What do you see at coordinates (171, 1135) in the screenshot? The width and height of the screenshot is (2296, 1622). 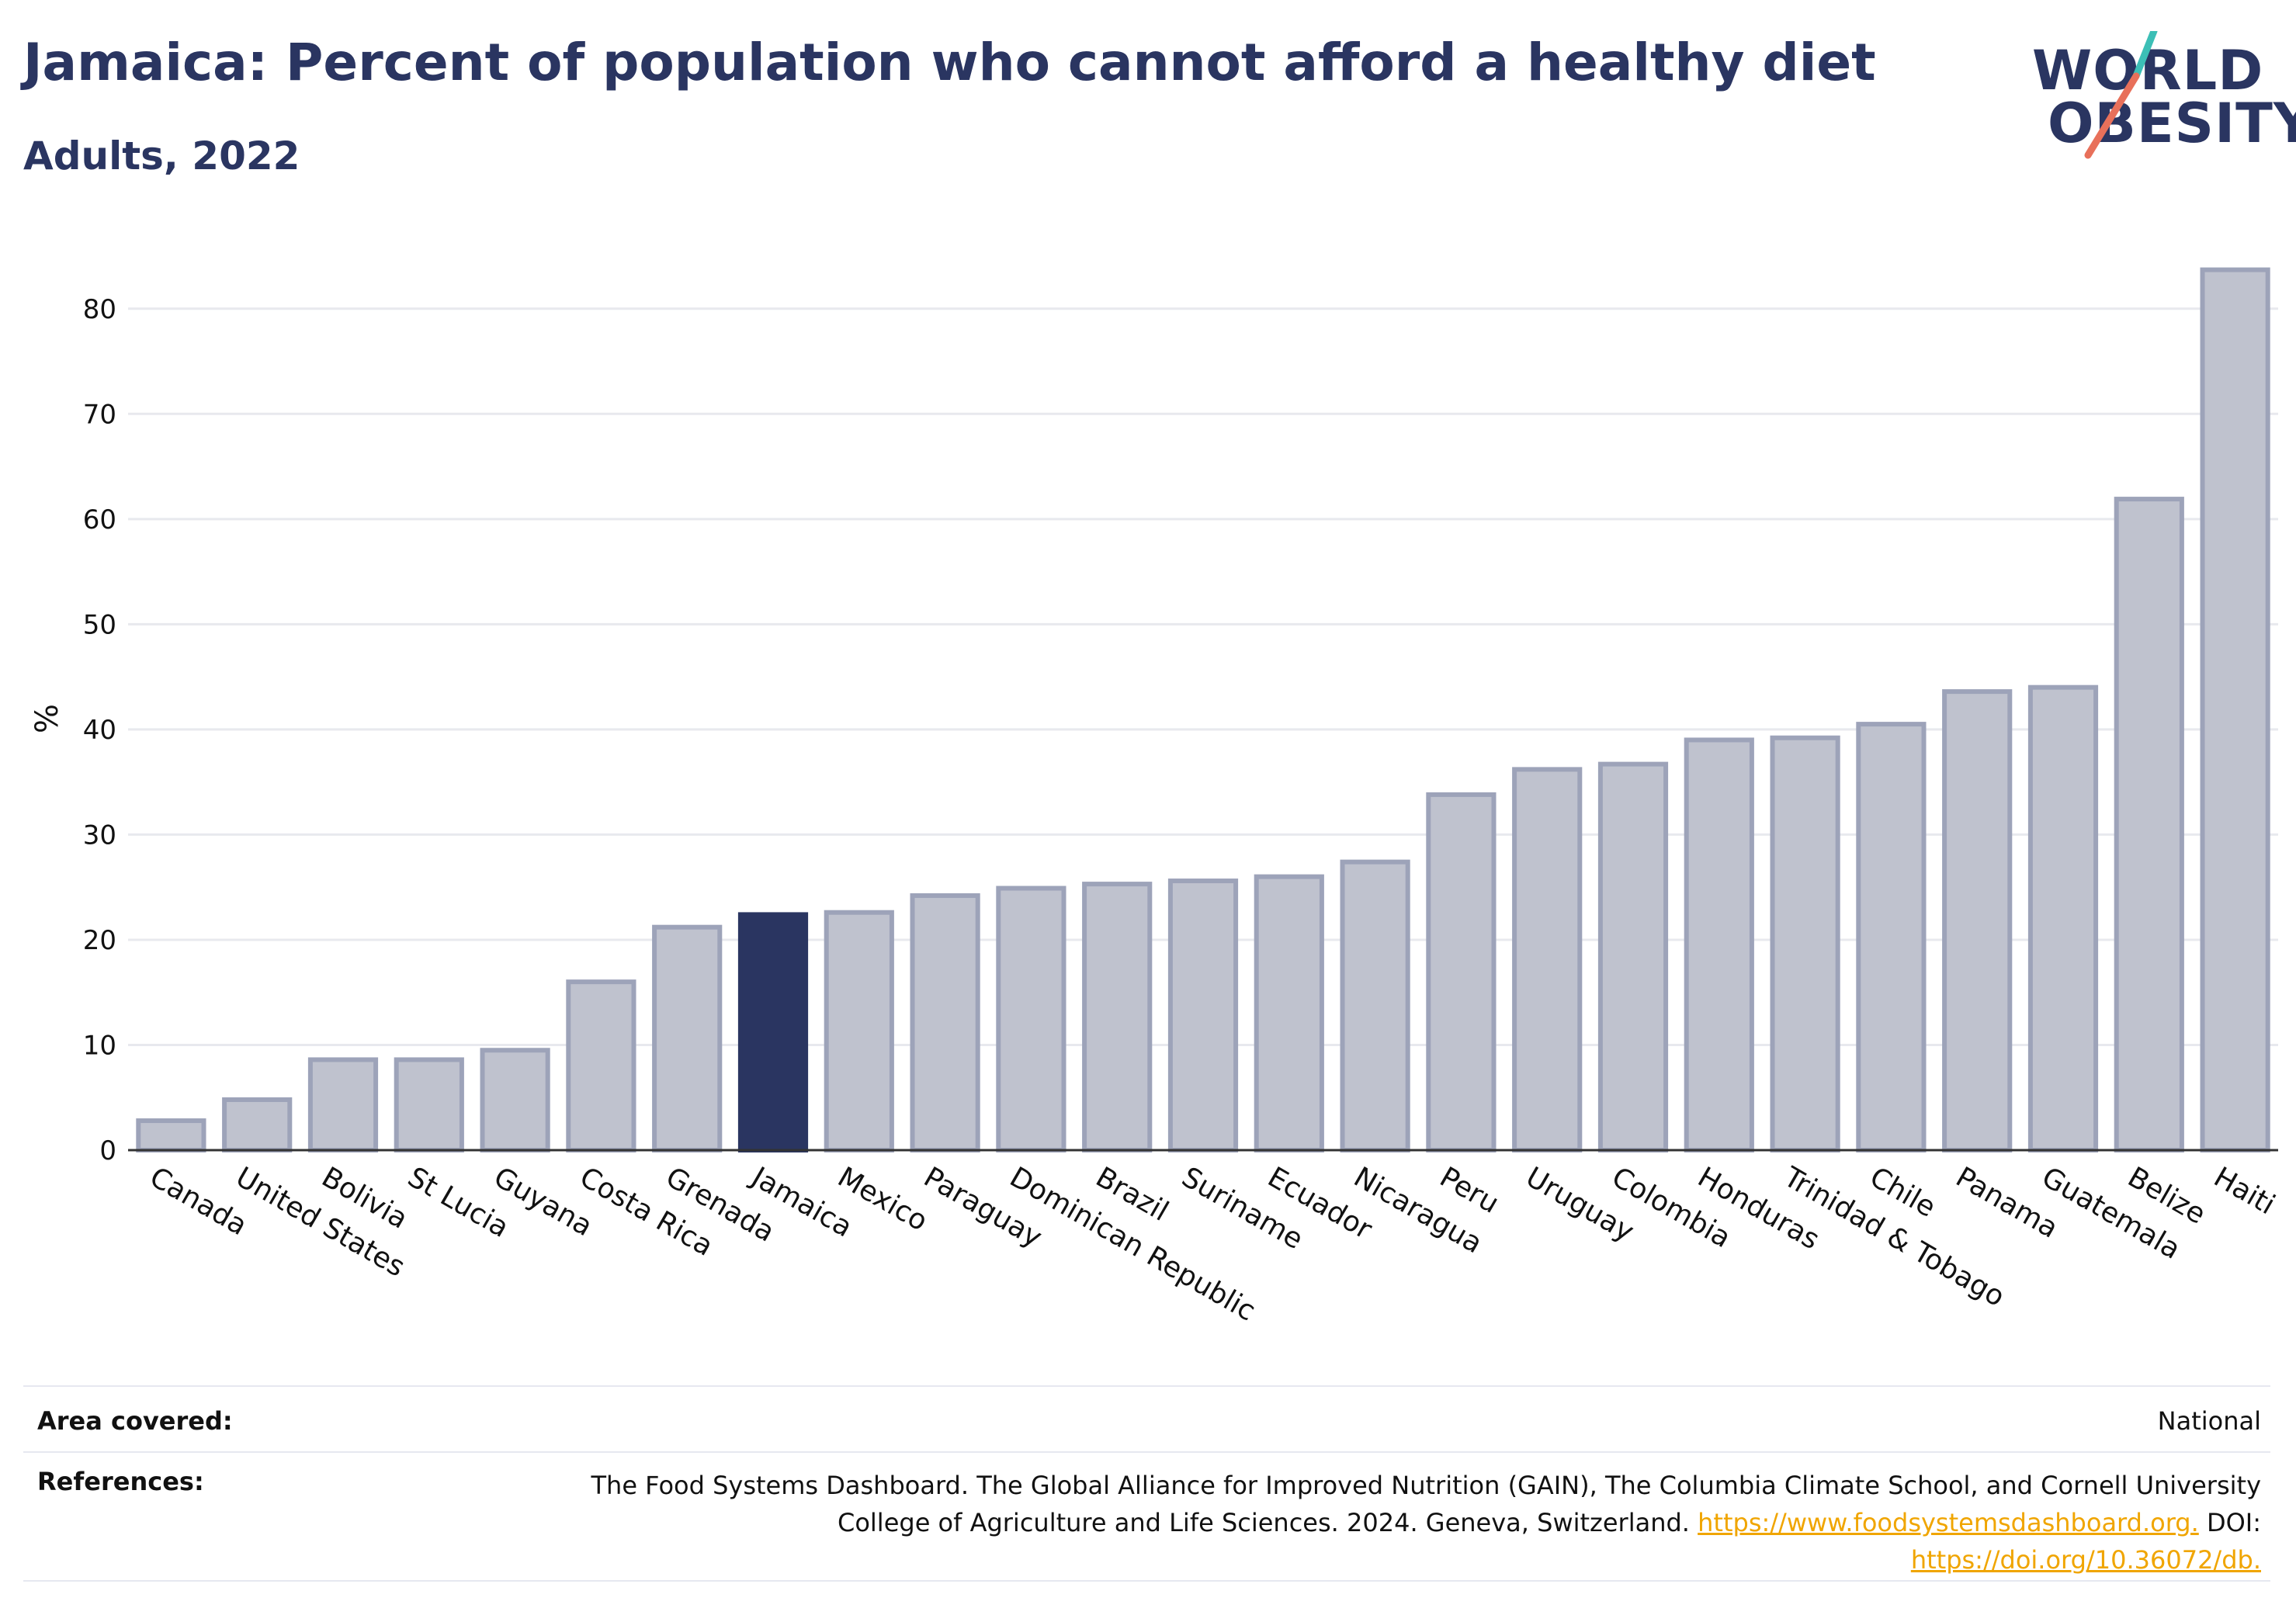 I see `bar-canada` at bounding box center [171, 1135].